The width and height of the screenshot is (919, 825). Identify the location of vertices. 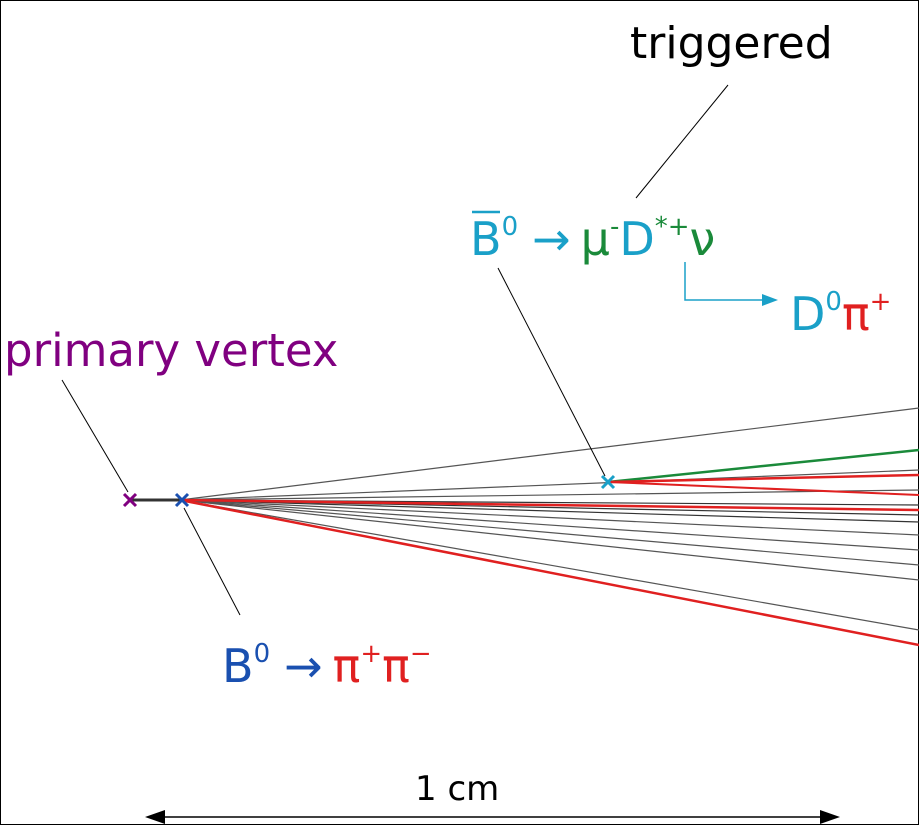
(369, 491).